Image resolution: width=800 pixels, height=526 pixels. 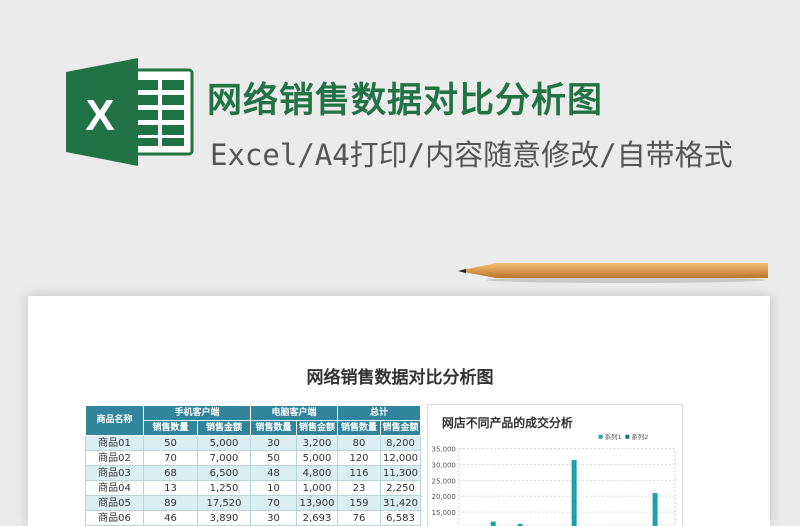 What do you see at coordinates (99, 115) in the screenshot?
I see `svg-text: X` at bounding box center [99, 115].